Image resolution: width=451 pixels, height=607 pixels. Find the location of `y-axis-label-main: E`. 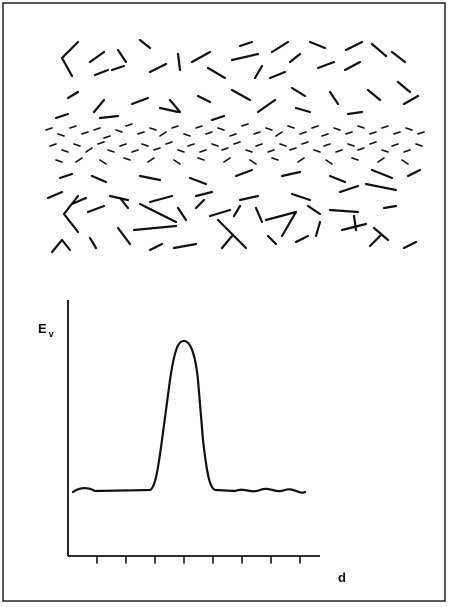

y-axis-label-main: E is located at coordinates (42, 328).